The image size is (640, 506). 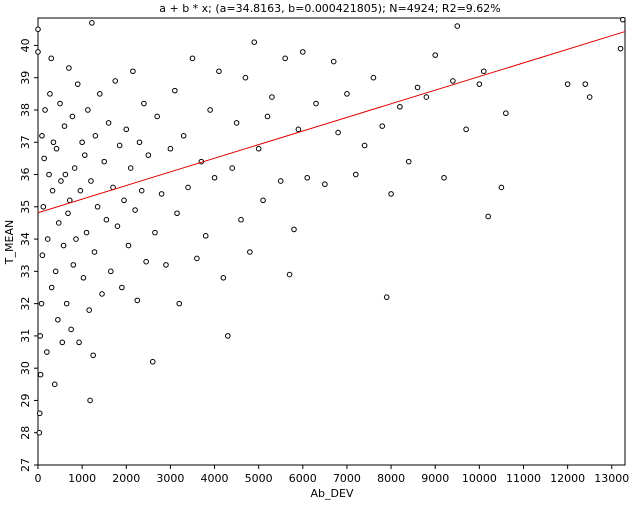 What do you see at coordinates (611, 478) in the screenshot?
I see `x-tick-label: 13000` at bounding box center [611, 478].